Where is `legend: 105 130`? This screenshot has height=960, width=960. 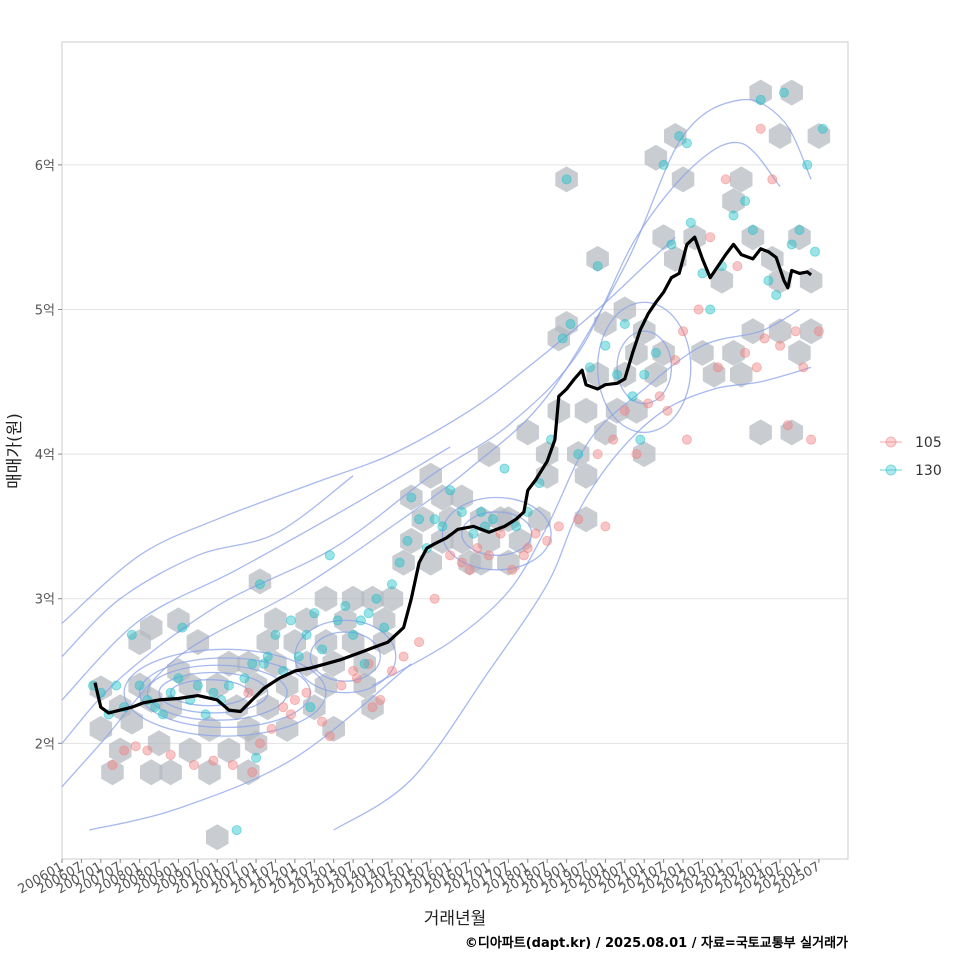
legend: 105 130 is located at coordinates (911, 457).